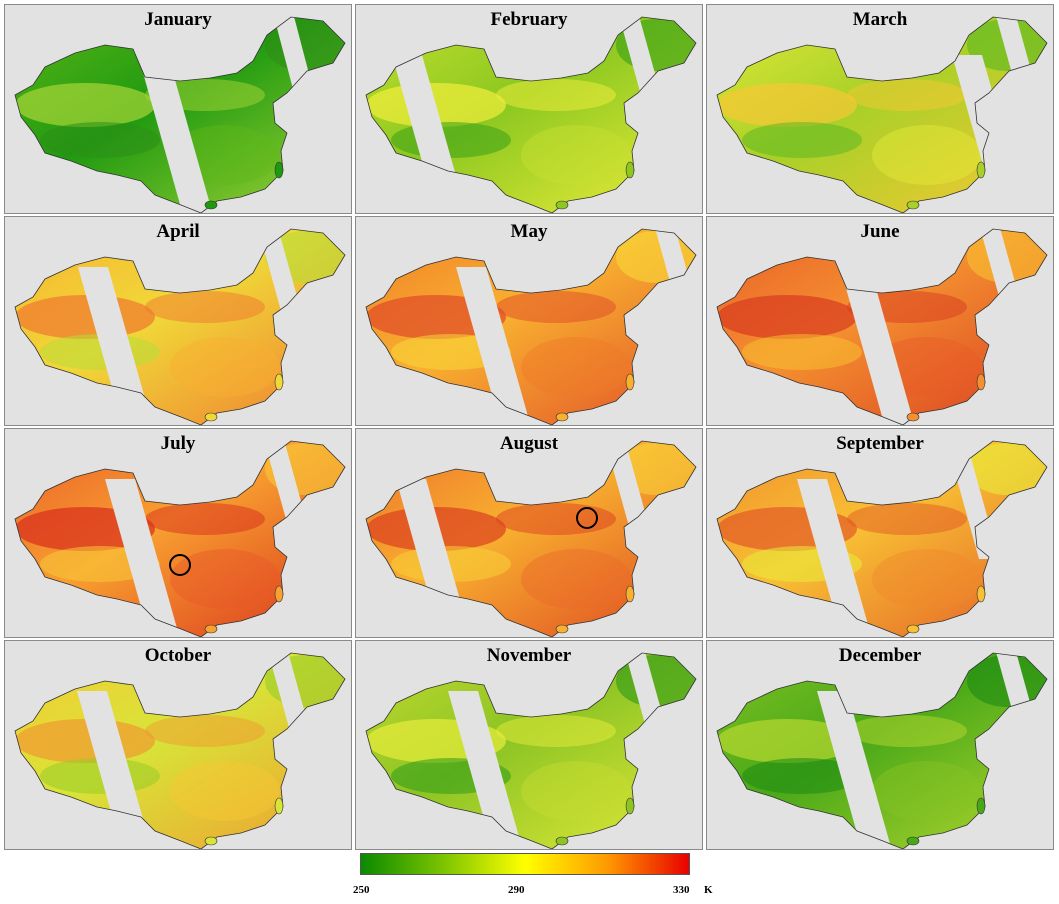 This screenshot has height=904, width=1059. I want to click on colorbar-tick-max: 330, so click(681, 890).